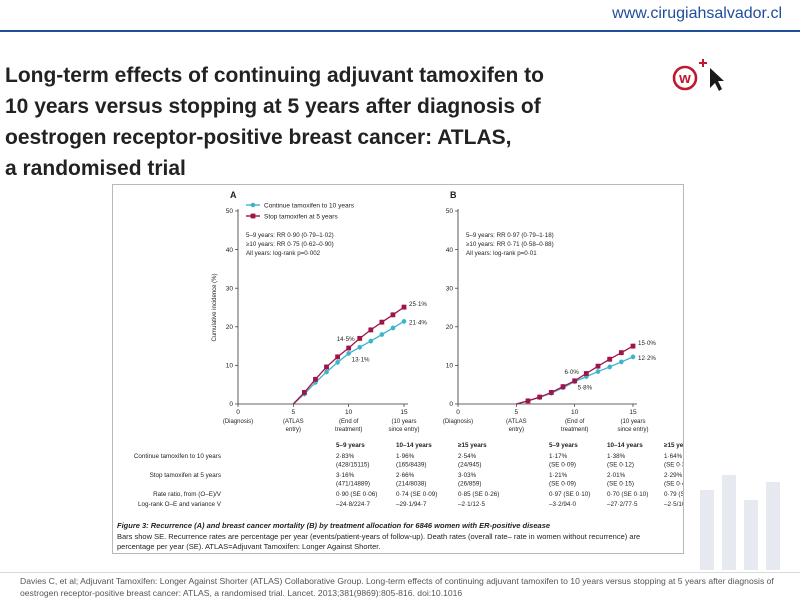 The height and width of the screenshot is (600, 800). I want to click on logo-icon: w, so click(698, 76).